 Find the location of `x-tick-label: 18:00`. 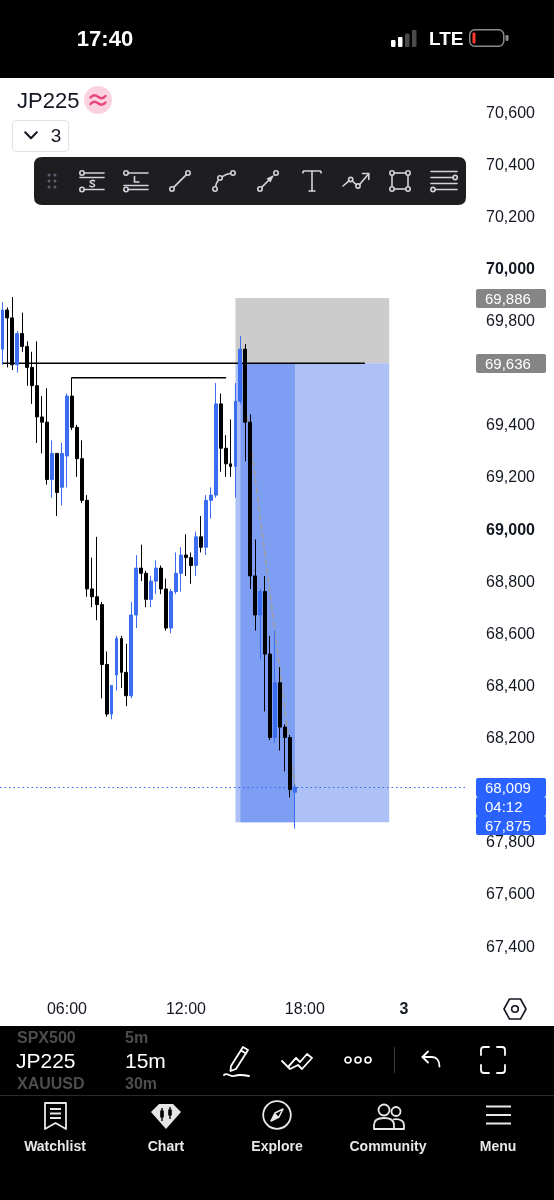

x-tick-label: 18:00 is located at coordinates (304, 1008).